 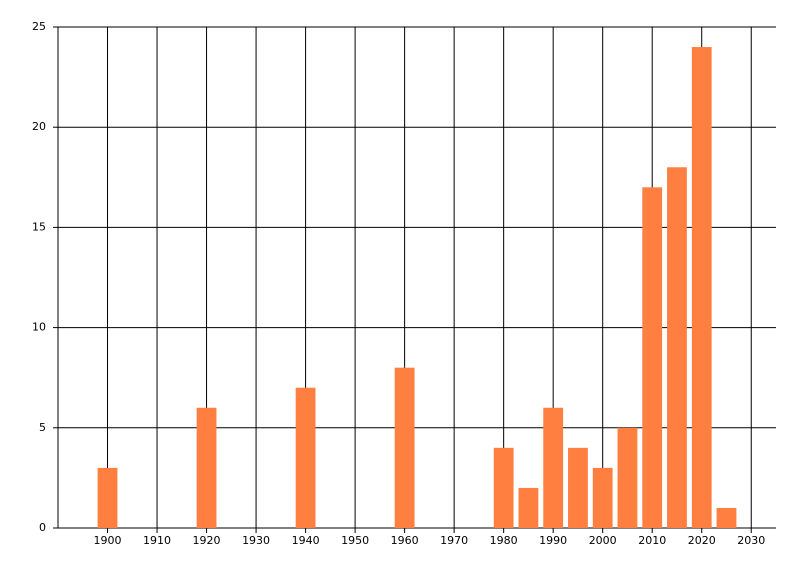 What do you see at coordinates (157, 540) in the screenshot?
I see `x-tick-label: 1910` at bounding box center [157, 540].